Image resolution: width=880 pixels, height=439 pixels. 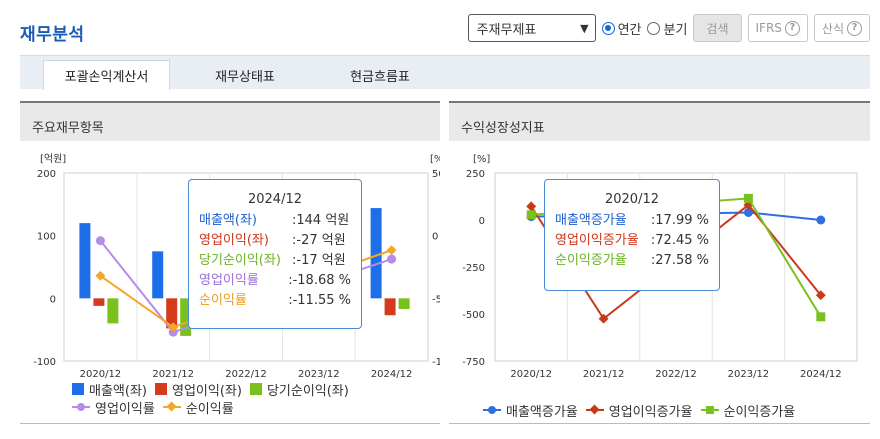 What do you see at coordinates (650, 412) in the screenshot?
I see `legend-label: 영업이익증가율` at bounding box center [650, 412].